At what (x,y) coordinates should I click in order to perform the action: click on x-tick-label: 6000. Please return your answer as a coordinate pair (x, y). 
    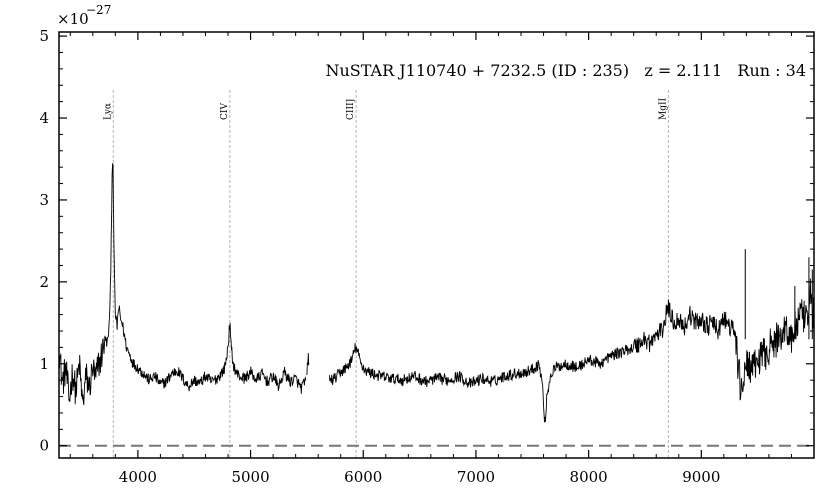
    Looking at the image, I should click on (363, 477).